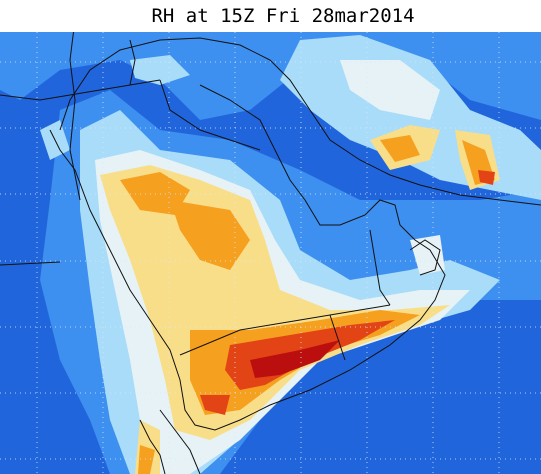  I want to click on map-title: RH at 15Z Fri 28mar2014, so click(282, 16).